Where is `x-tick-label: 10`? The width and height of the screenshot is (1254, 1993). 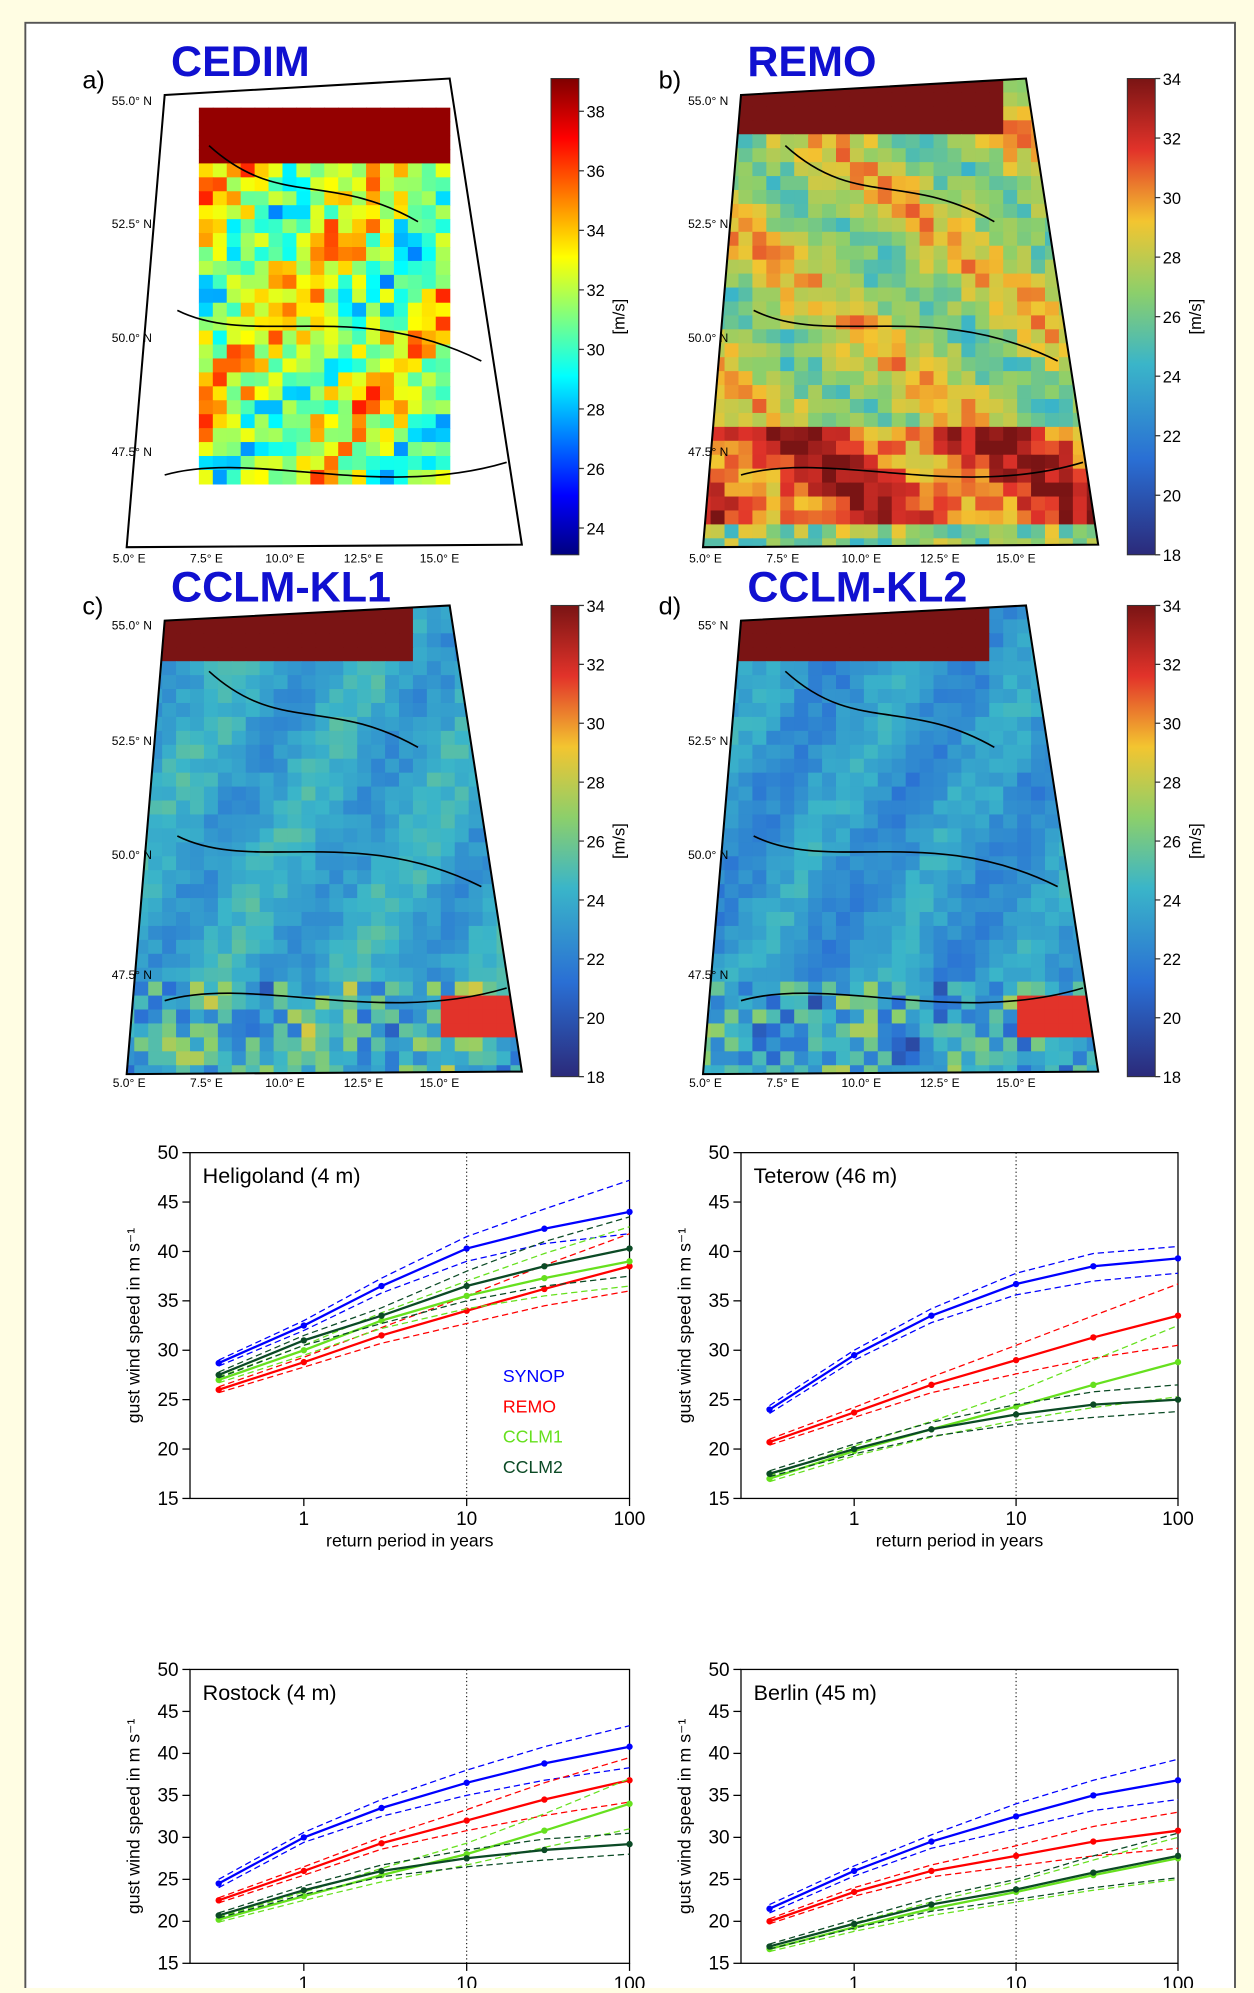
x-tick-label: 10 is located at coordinates (466, 1519).